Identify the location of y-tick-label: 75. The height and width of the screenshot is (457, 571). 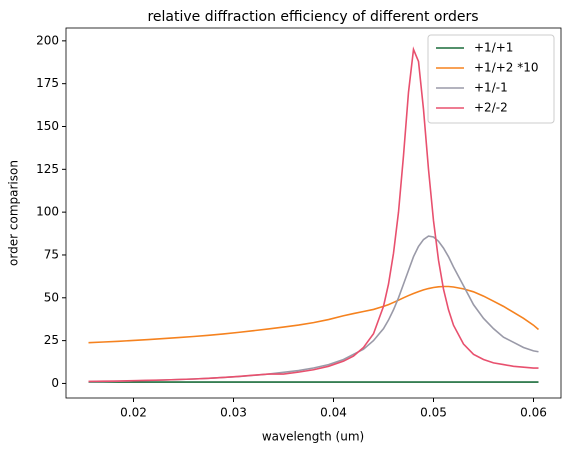
(51, 254).